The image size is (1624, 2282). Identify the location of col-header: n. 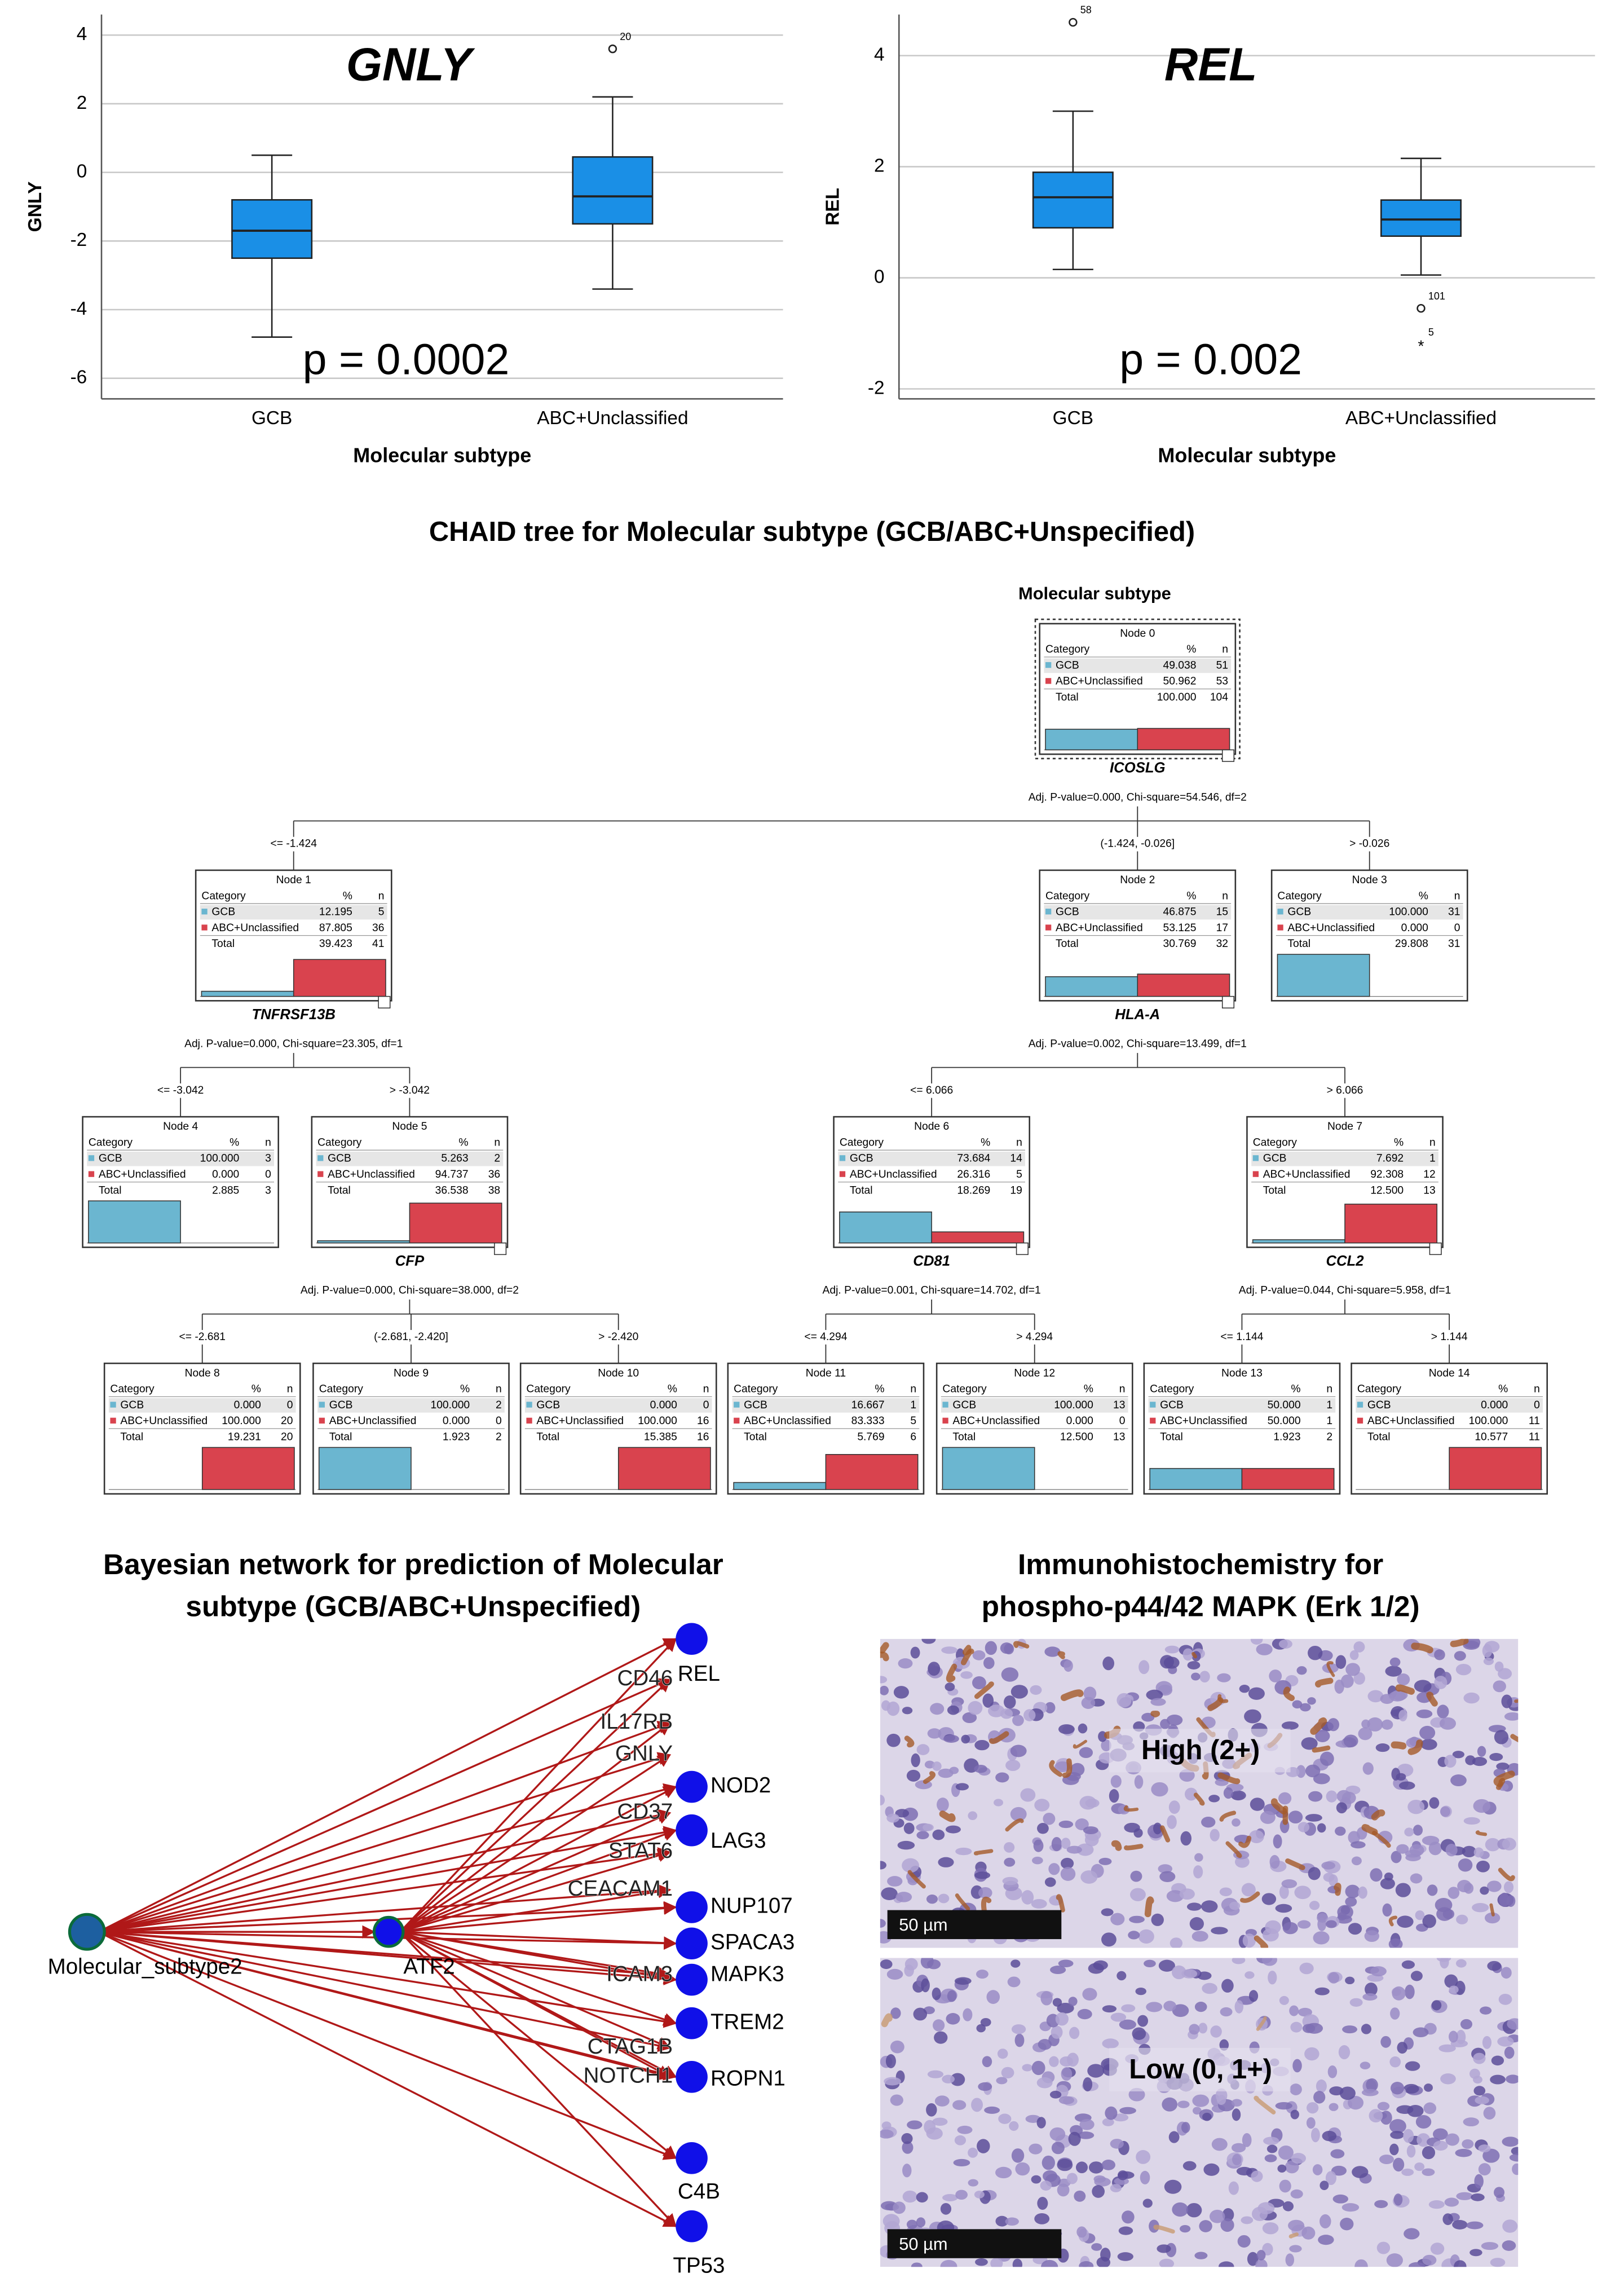
(290, 1389).